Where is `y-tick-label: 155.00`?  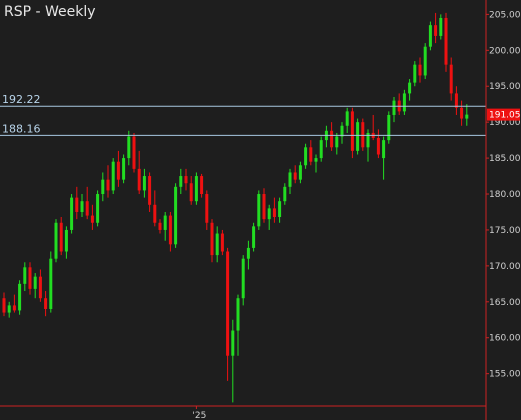 y-tick-label: 155.00 is located at coordinates (505, 375).